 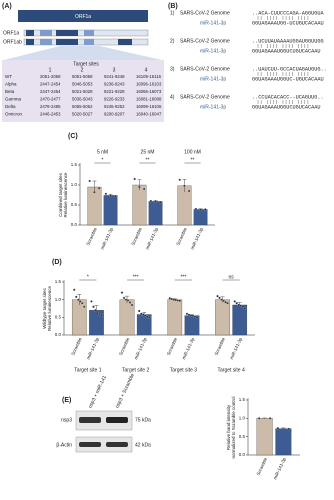 What do you see at coordinates (149, 76) in the screenshot?
I see `site-cell: 16109-16116` at bounding box center [149, 76].